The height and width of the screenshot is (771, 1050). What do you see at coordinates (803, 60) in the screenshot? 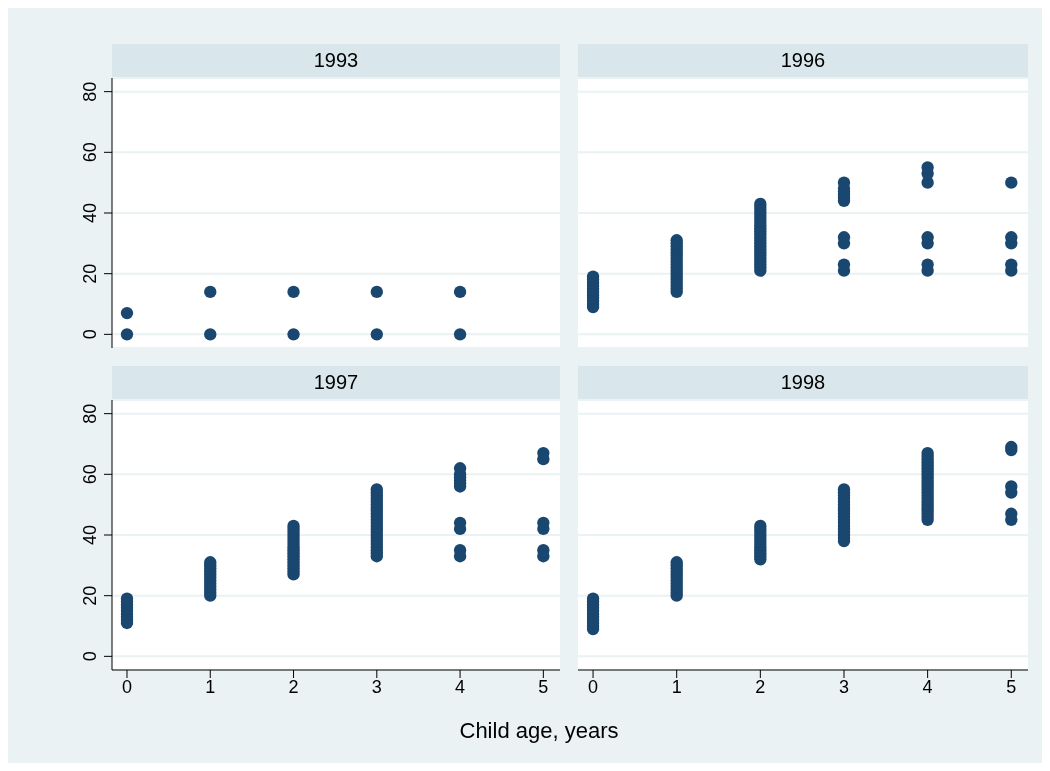
I see `chart-title: 1996` at bounding box center [803, 60].